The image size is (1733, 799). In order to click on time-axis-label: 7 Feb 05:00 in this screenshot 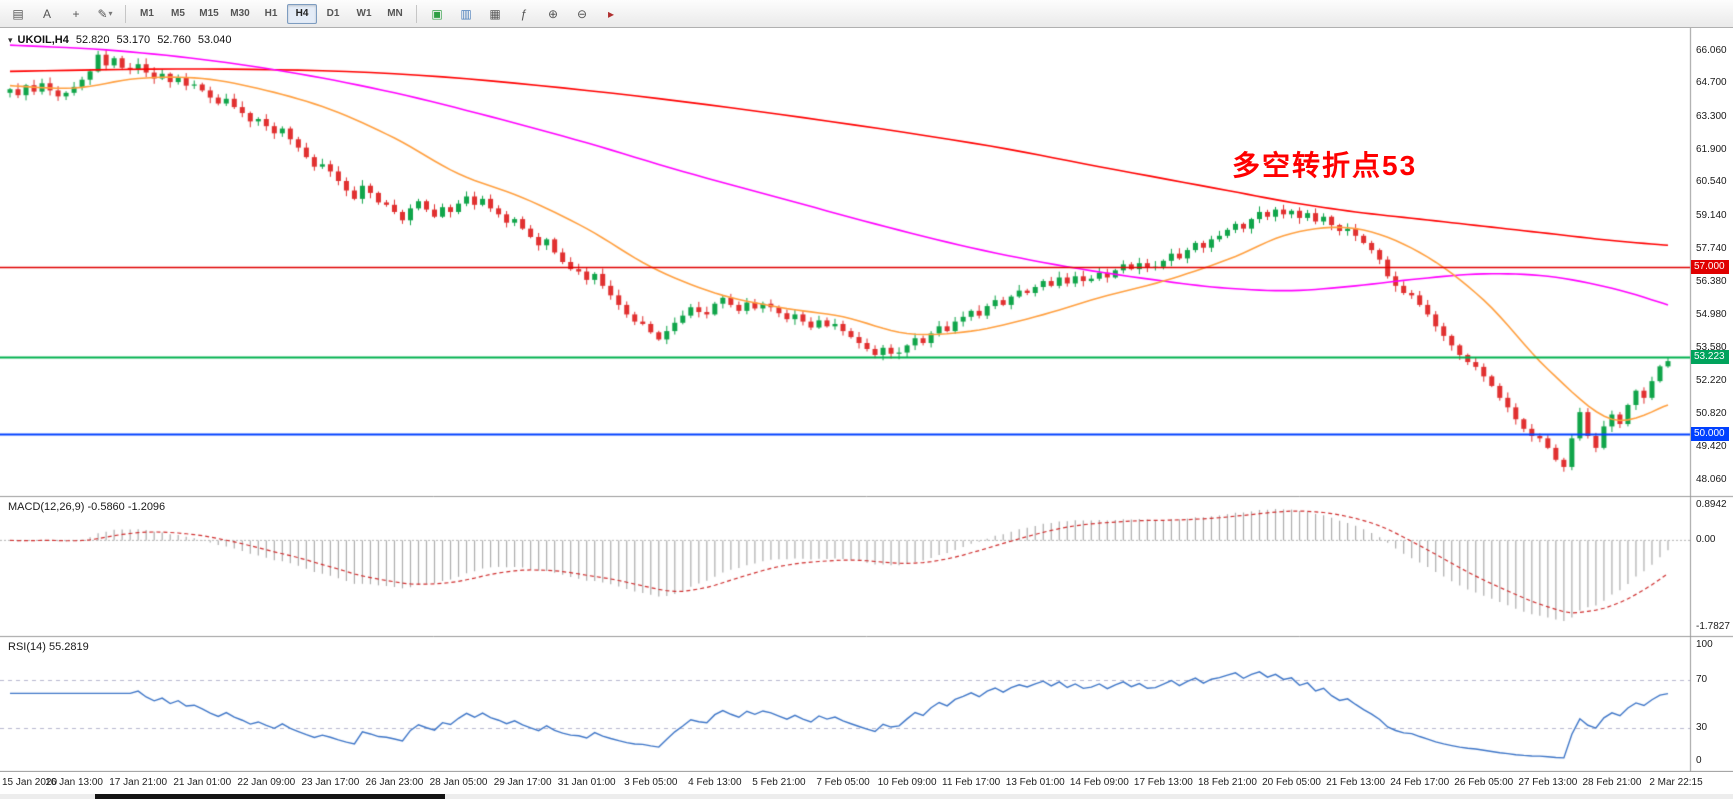, I will do `click(843, 782)`.